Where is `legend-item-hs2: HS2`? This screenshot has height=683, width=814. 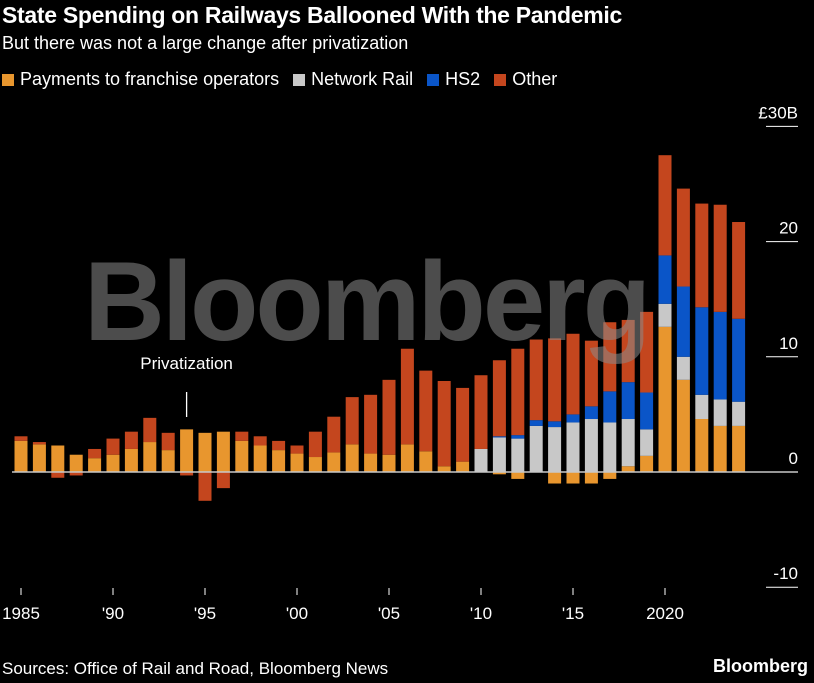
legend-item-hs2: HS2 is located at coordinates (453, 79).